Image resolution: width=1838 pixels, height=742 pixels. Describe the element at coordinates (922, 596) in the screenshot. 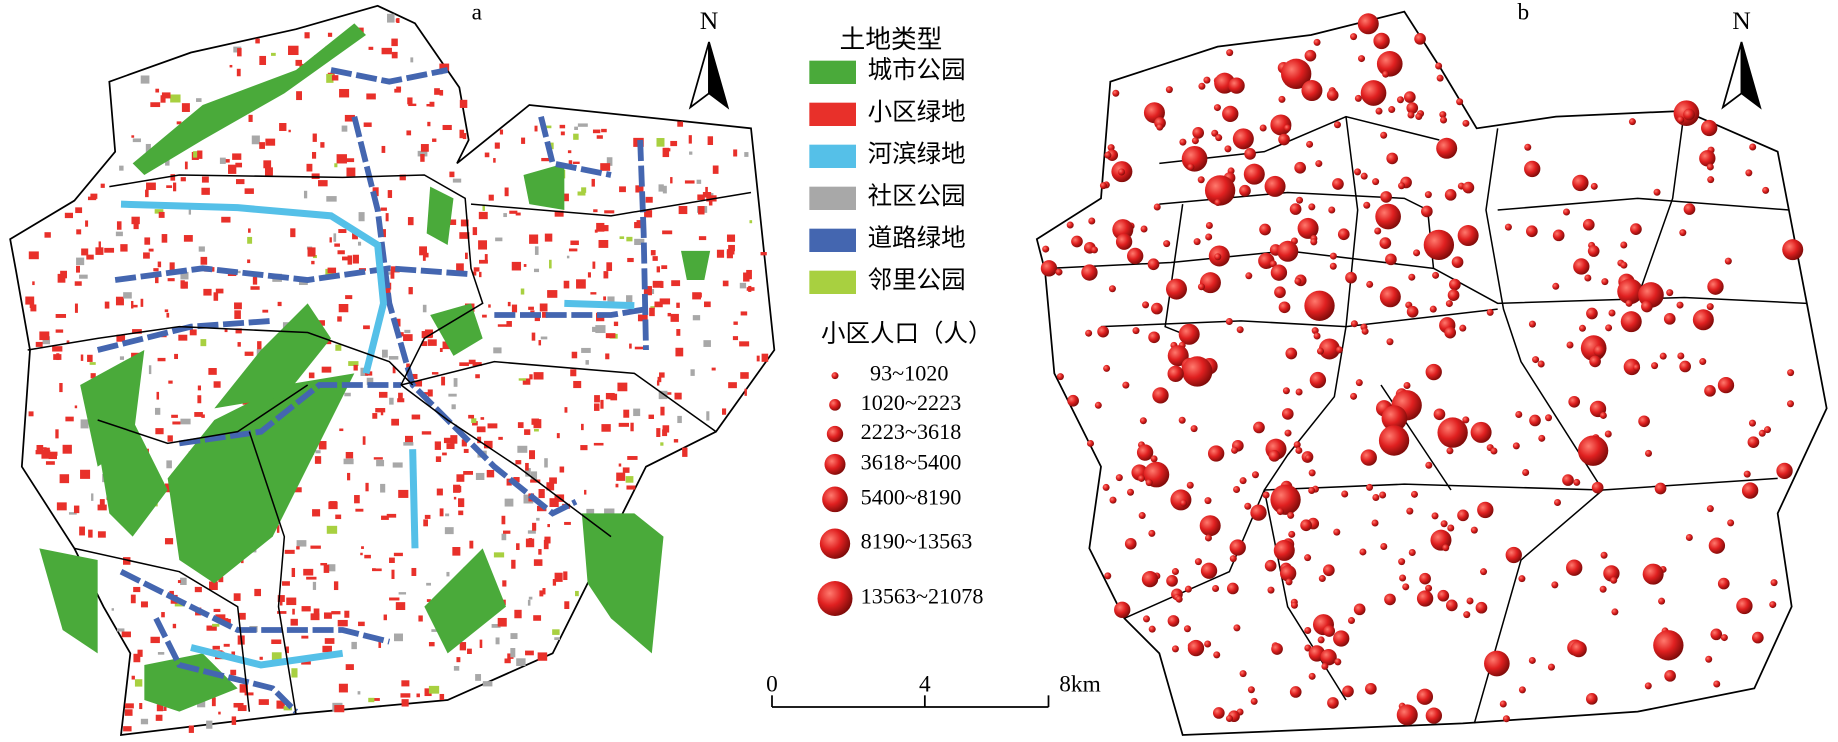

I see `legend-label: 13563~21078` at that location.